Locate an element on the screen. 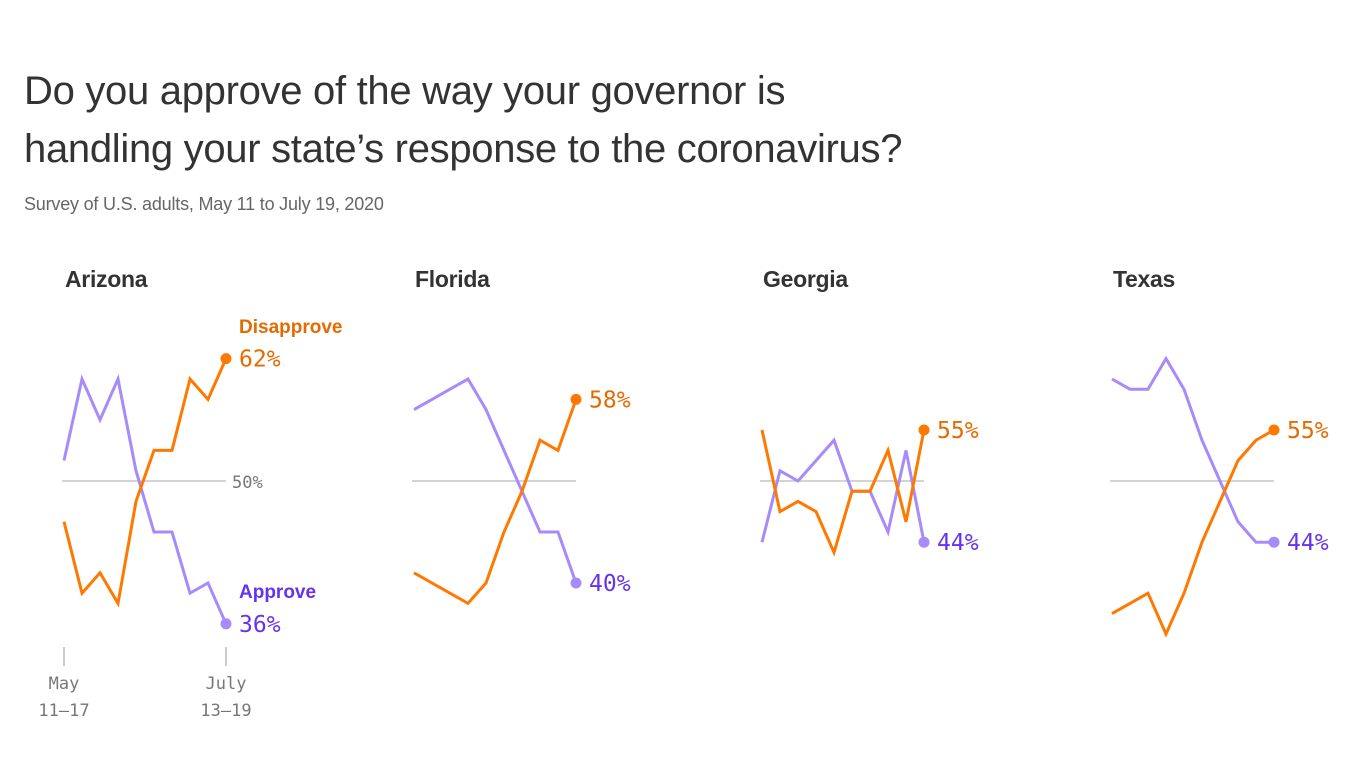 The image size is (1366, 768). legend-approve: Approve is located at coordinates (277, 592).